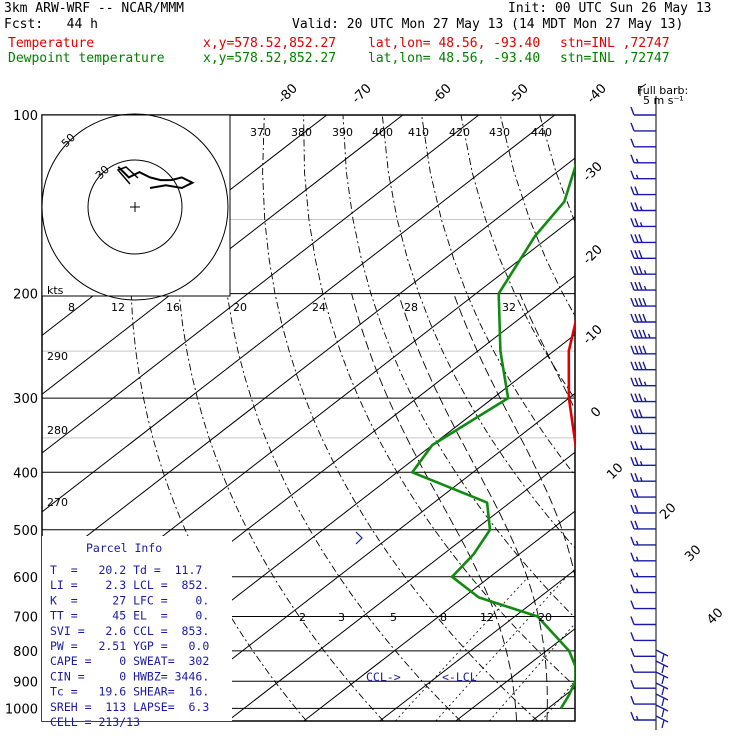  What do you see at coordinates (443, 617) in the screenshot?
I see `mixing-ratio-label: 8` at bounding box center [443, 617].